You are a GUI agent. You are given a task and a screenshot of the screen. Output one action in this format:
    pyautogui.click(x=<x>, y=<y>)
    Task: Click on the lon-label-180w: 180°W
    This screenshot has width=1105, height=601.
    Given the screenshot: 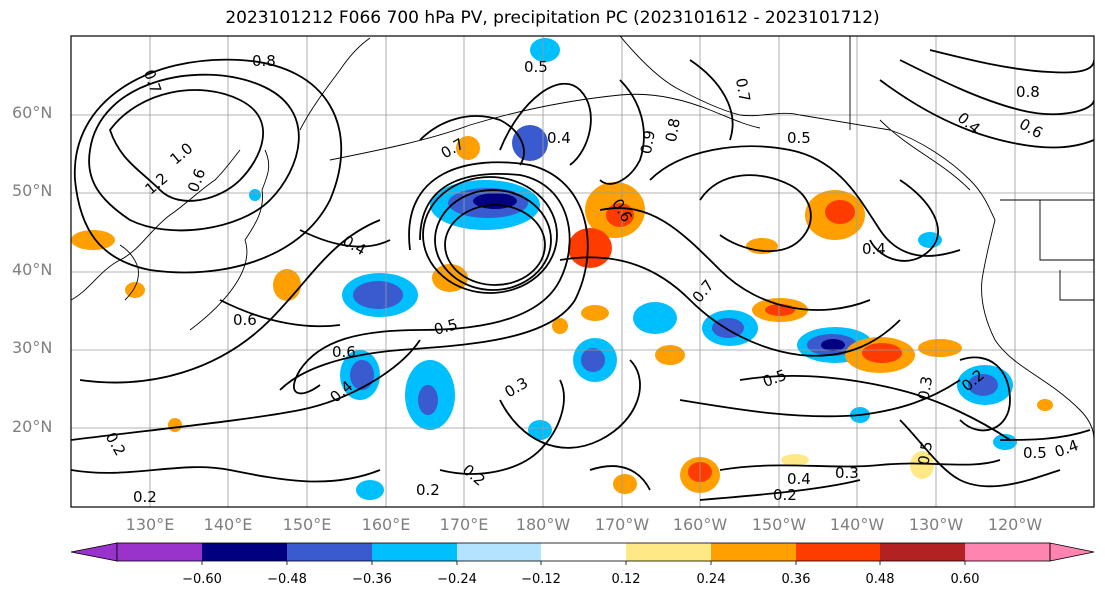 What is the action you would take?
    pyautogui.click(x=543, y=524)
    